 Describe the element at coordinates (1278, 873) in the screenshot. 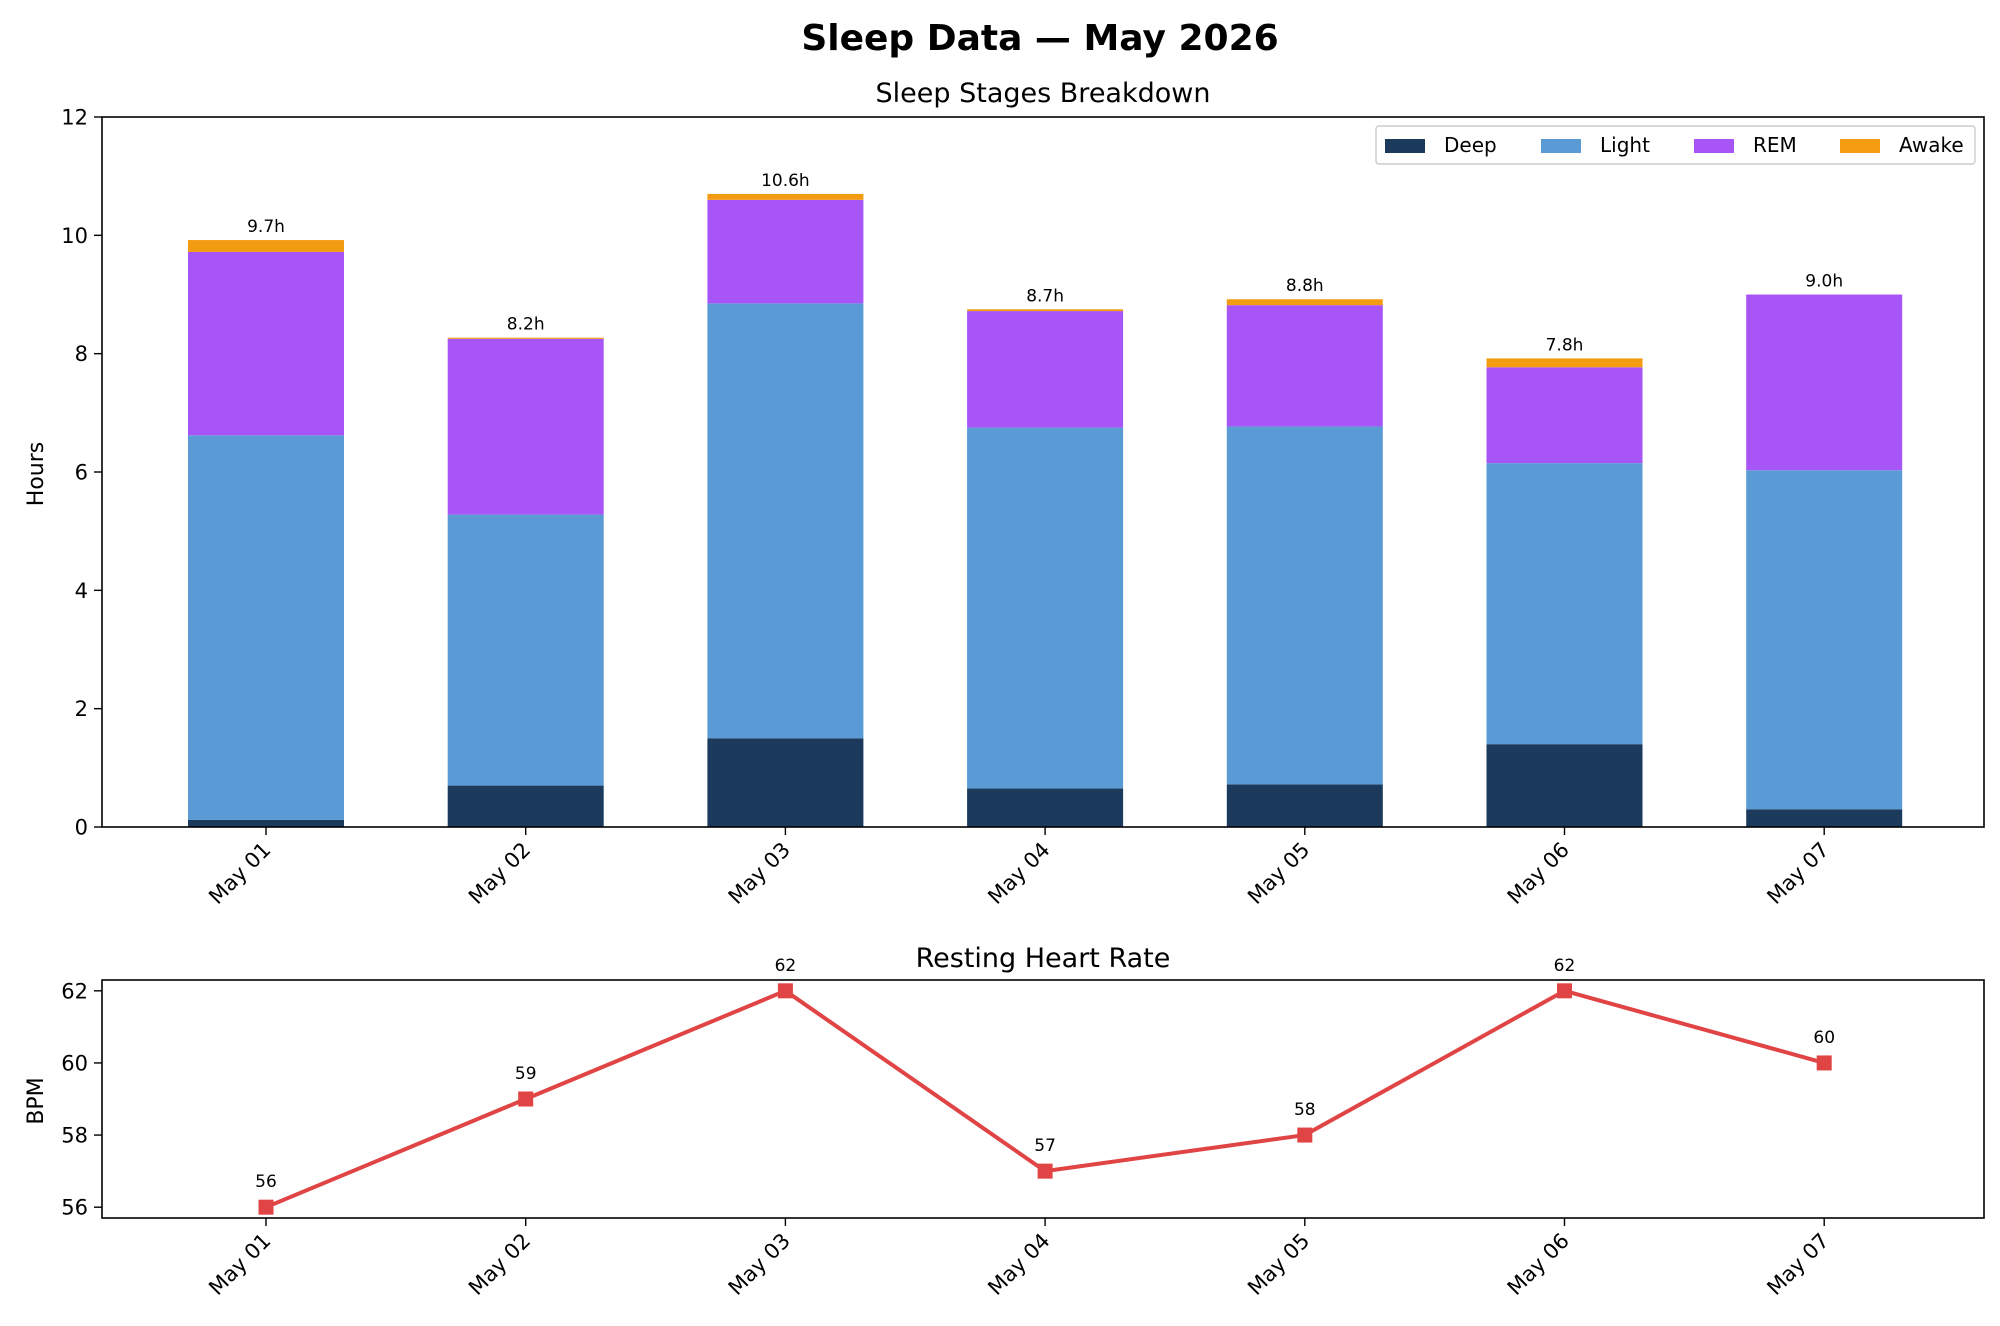

I see `bar-x-tick-label: May 05` at that location.